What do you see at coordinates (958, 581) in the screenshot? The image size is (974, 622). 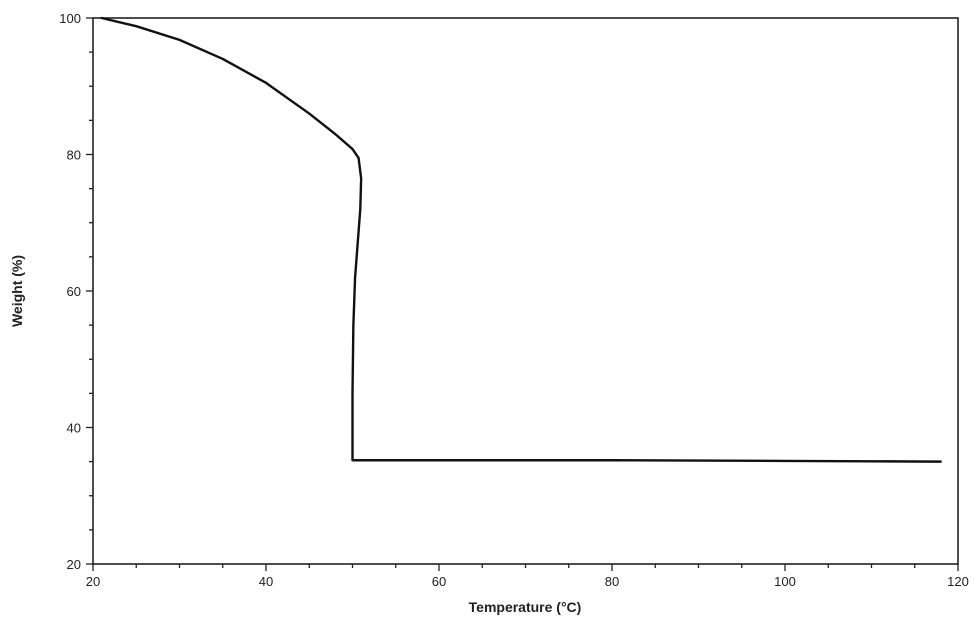 I see `x-tick-label: 120` at bounding box center [958, 581].